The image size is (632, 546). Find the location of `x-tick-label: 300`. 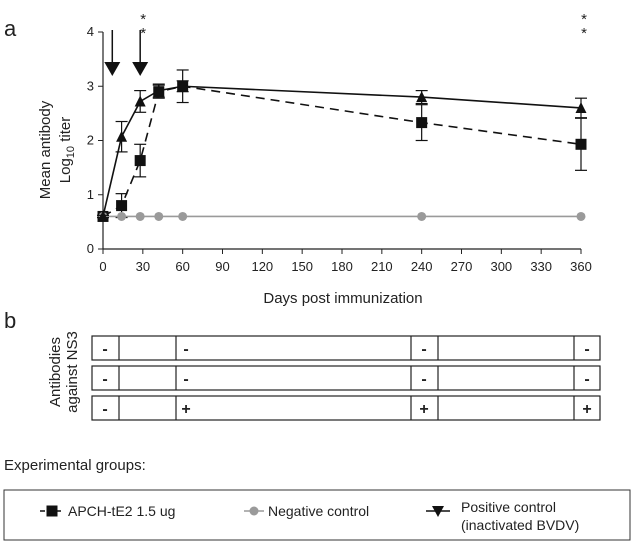

x-tick-label: 300 is located at coordinates (501, 266).